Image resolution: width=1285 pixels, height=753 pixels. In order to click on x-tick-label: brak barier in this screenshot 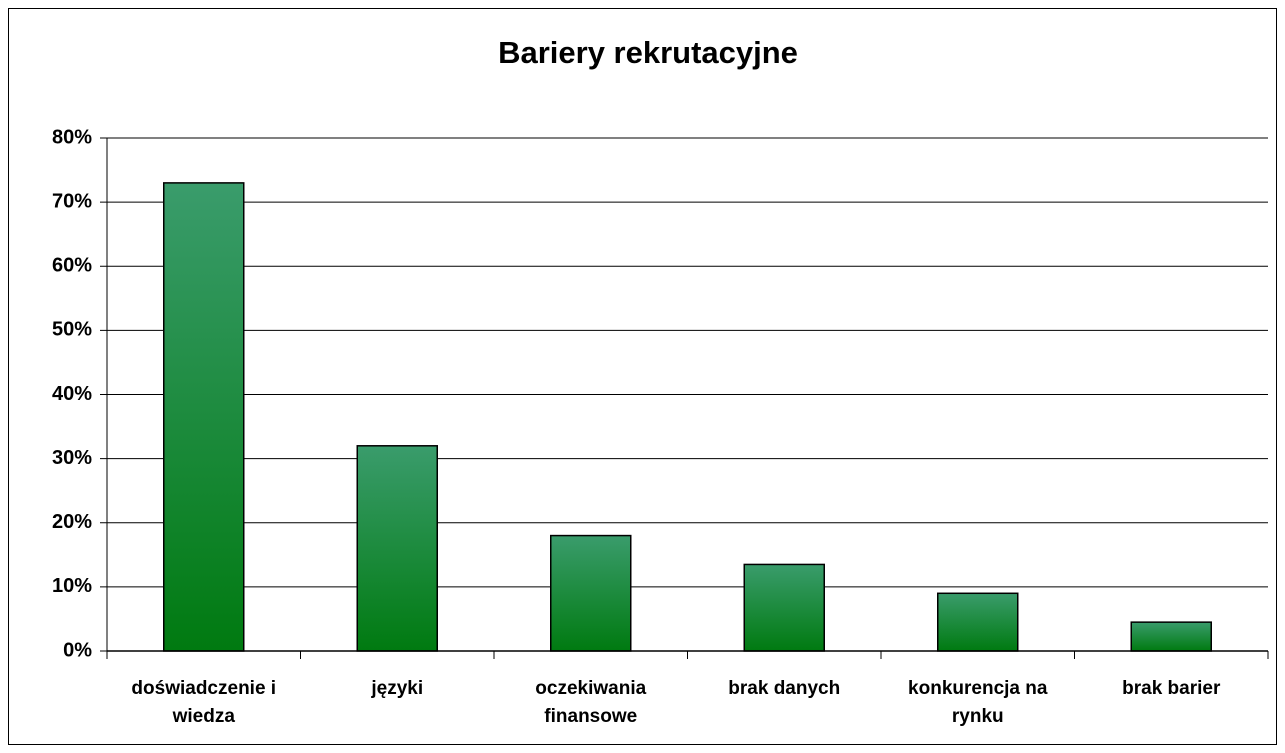, I will do `click(1171, 688)`.